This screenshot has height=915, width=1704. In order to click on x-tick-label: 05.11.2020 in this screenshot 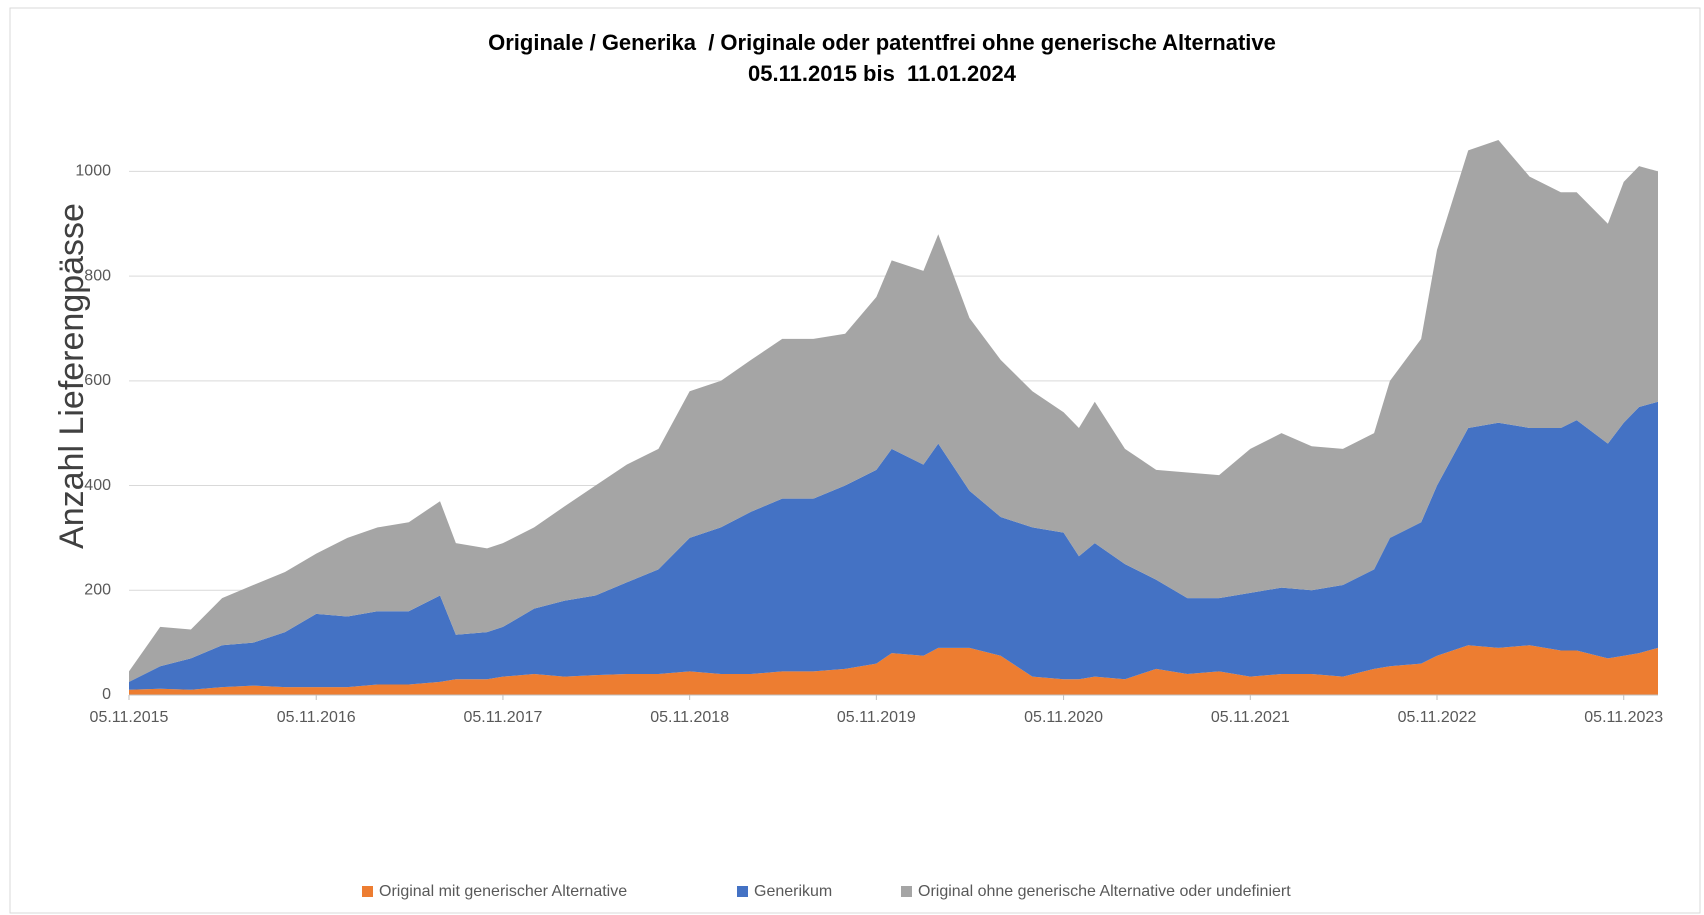, I will do `click(1063, 717)`.